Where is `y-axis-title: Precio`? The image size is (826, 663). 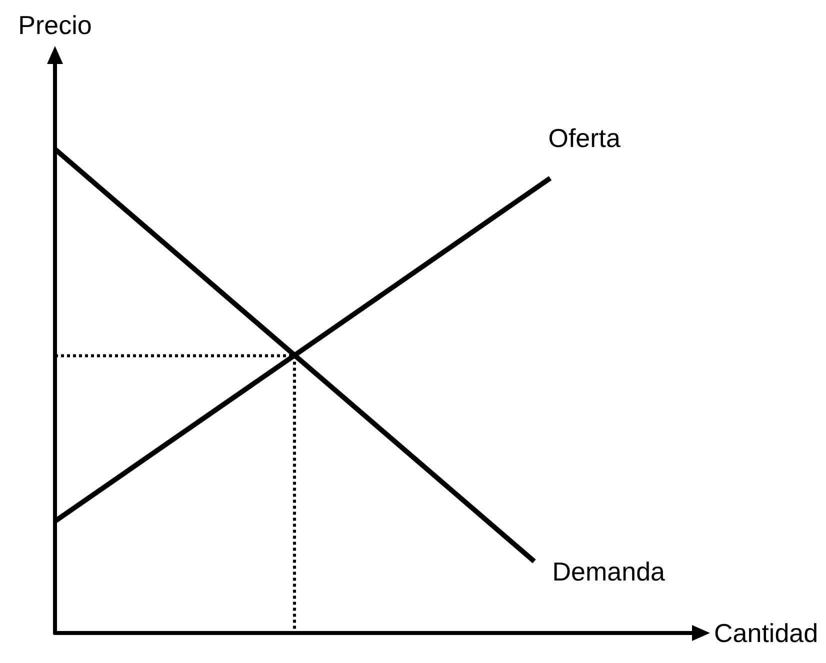 y-axis-title: Precio is located at coordinates (55, 25).